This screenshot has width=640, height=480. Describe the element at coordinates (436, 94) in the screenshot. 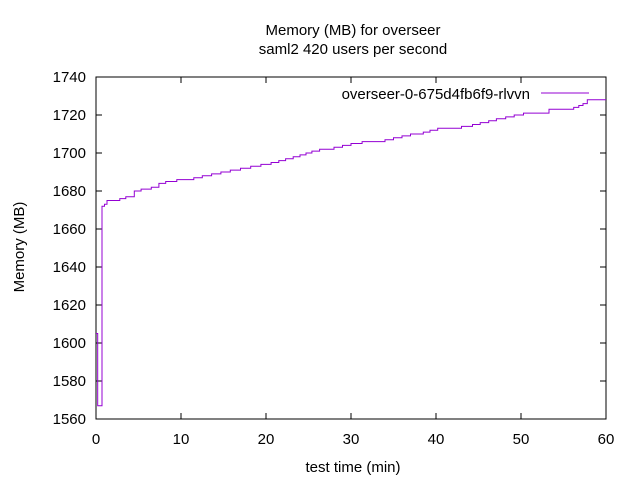

I see `legend-label: overseer-0-675d4fb6f9-rlvvn` at that location.